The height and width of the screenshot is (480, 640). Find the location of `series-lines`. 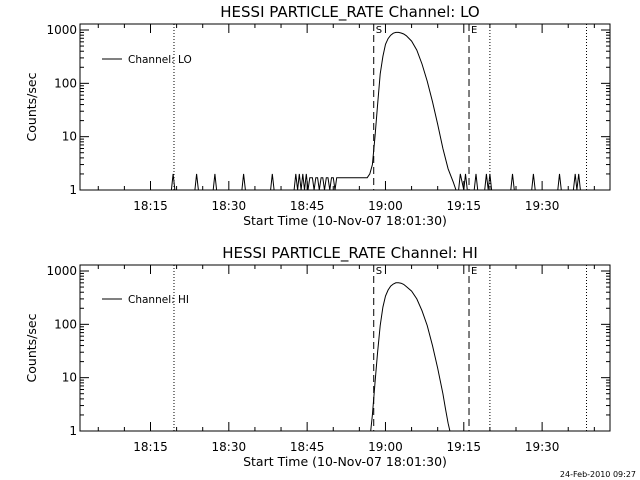

series-lines is located at coordinates (410, 357).